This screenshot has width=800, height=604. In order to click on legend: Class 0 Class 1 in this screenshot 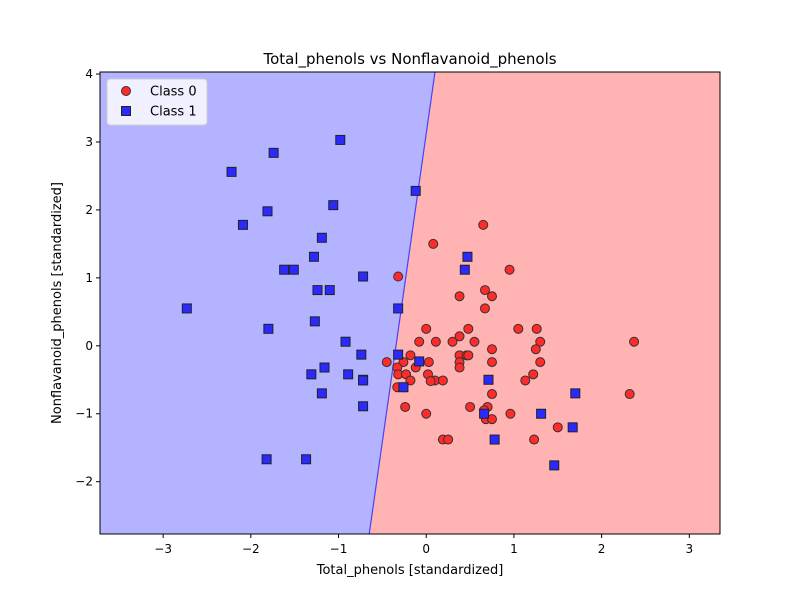, I will do `click(157, 102)`.